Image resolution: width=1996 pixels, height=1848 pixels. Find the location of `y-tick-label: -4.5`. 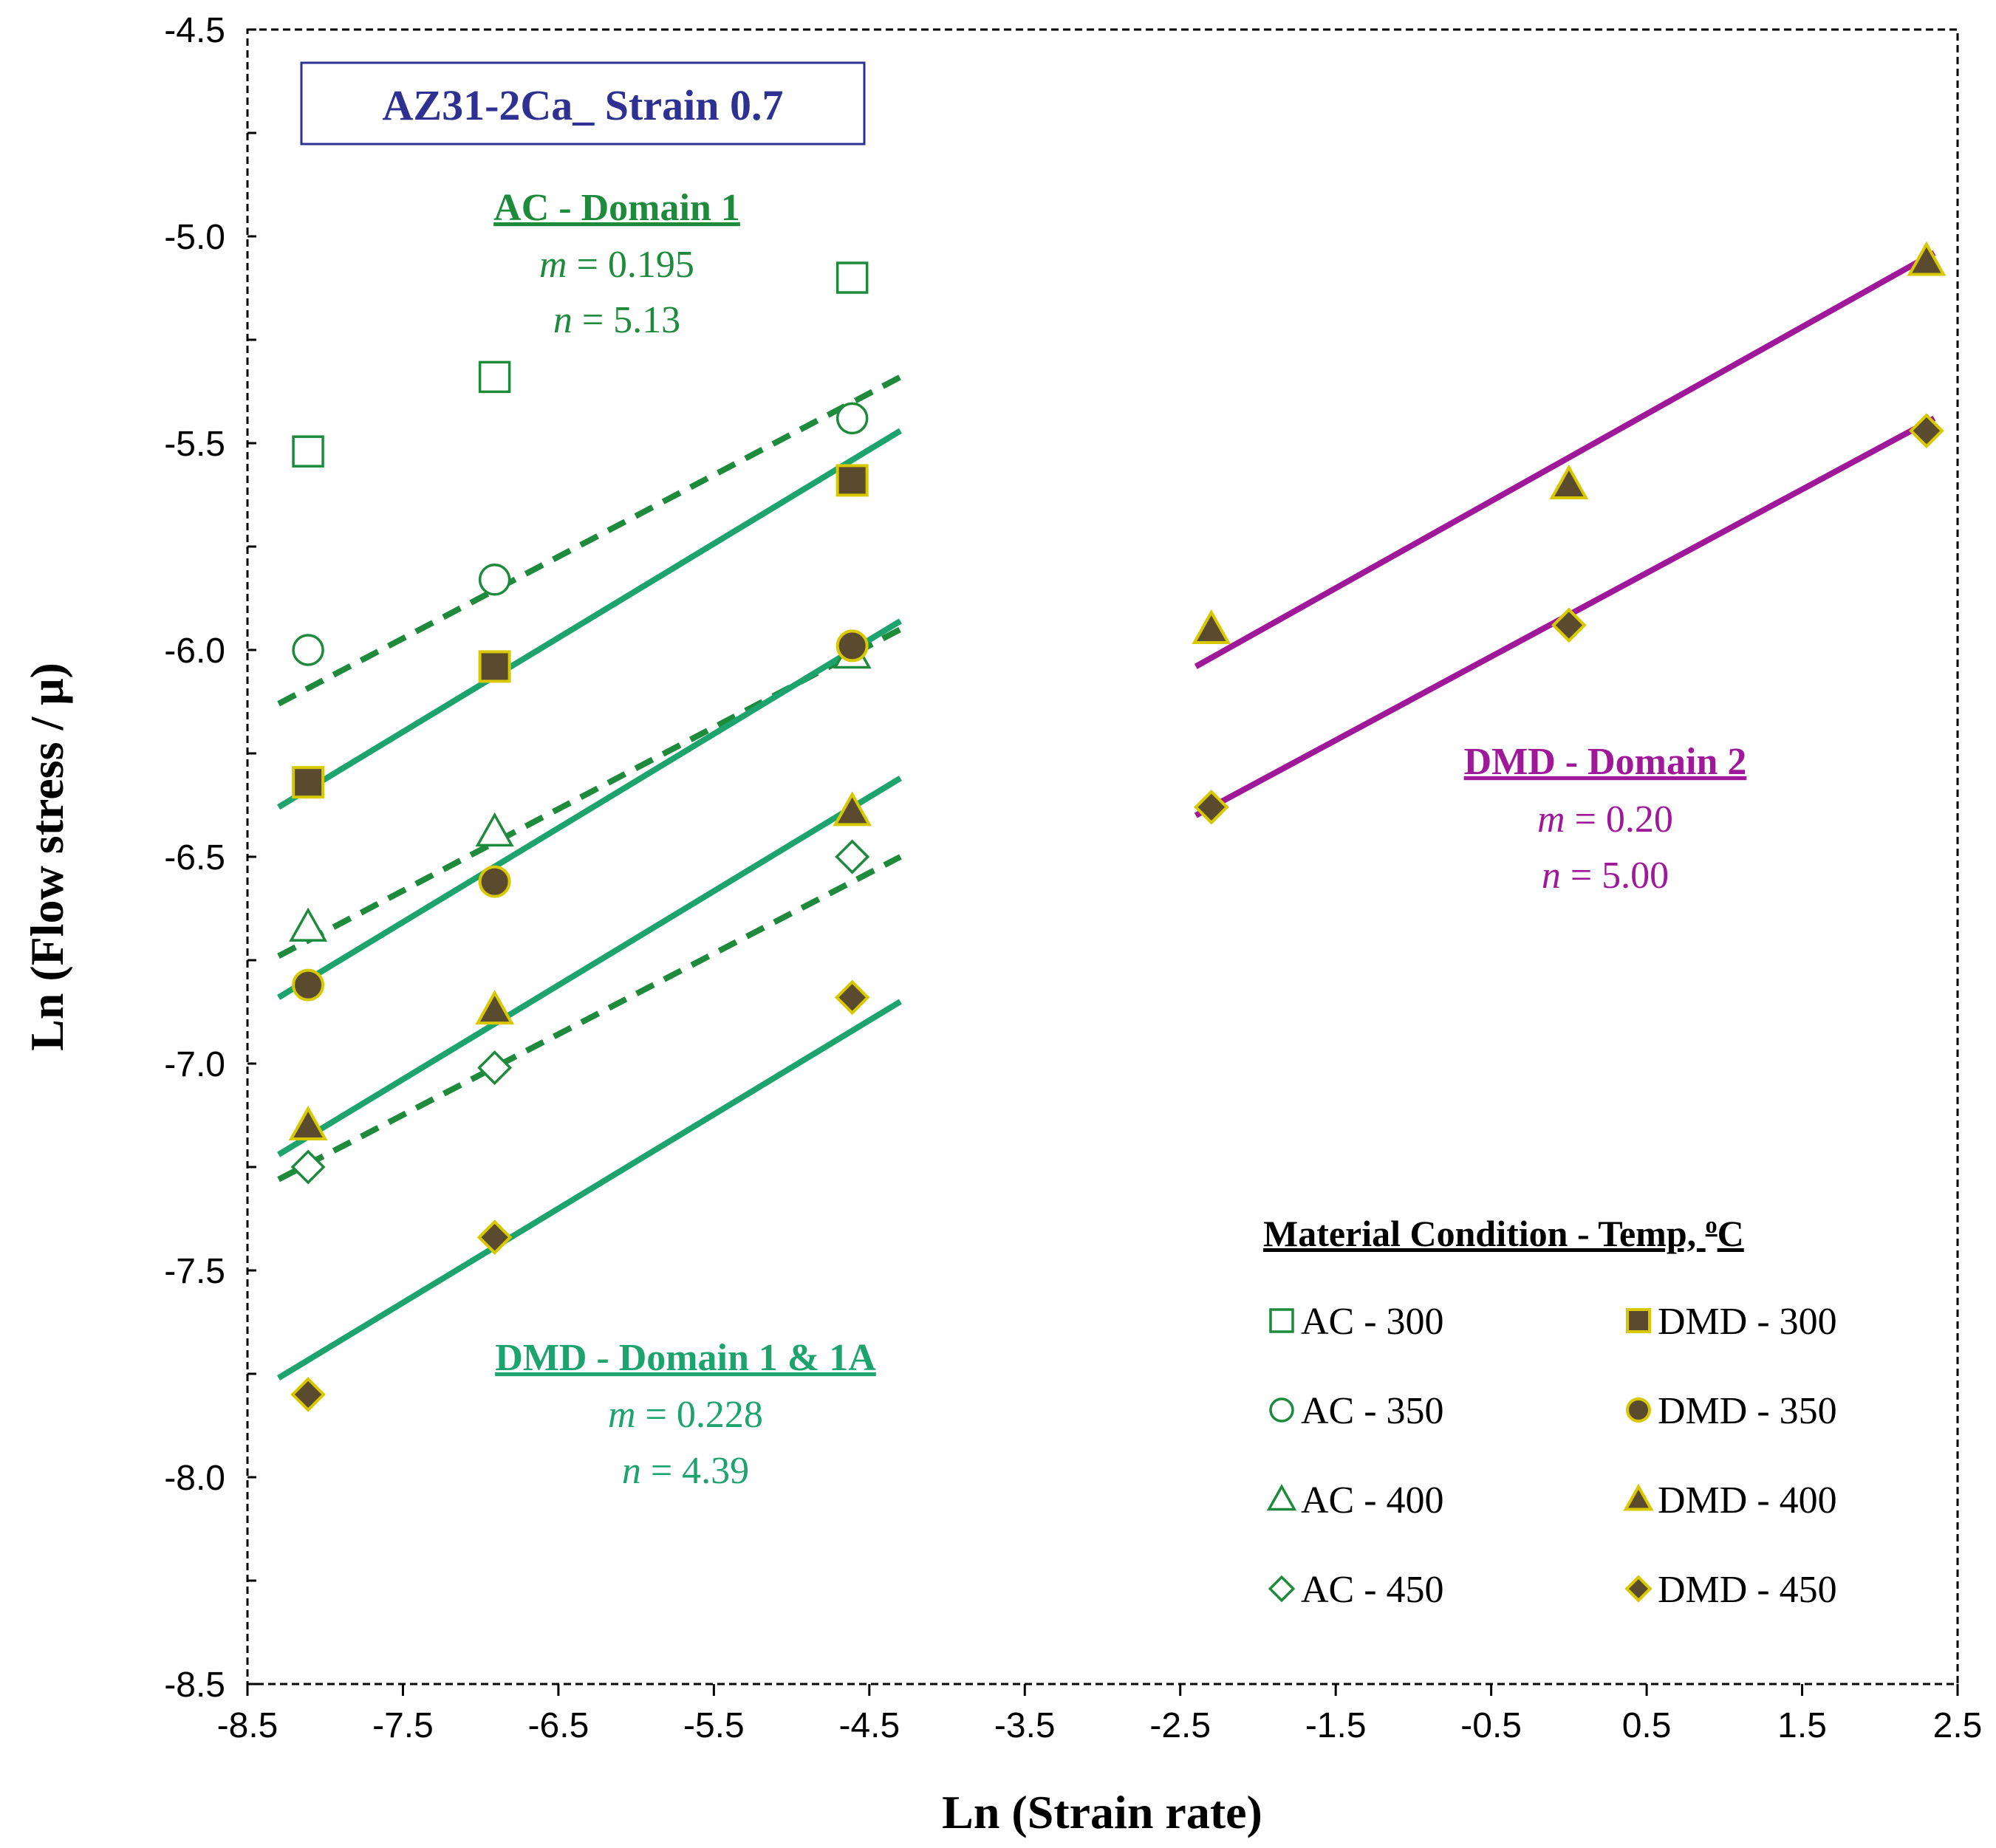

y-tick-label: -4.5 is located at coordinates (194, 30).